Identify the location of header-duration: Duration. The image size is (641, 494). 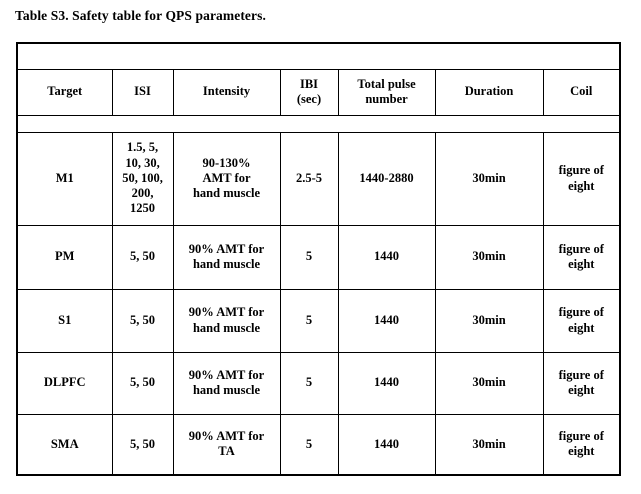
(489, 92).